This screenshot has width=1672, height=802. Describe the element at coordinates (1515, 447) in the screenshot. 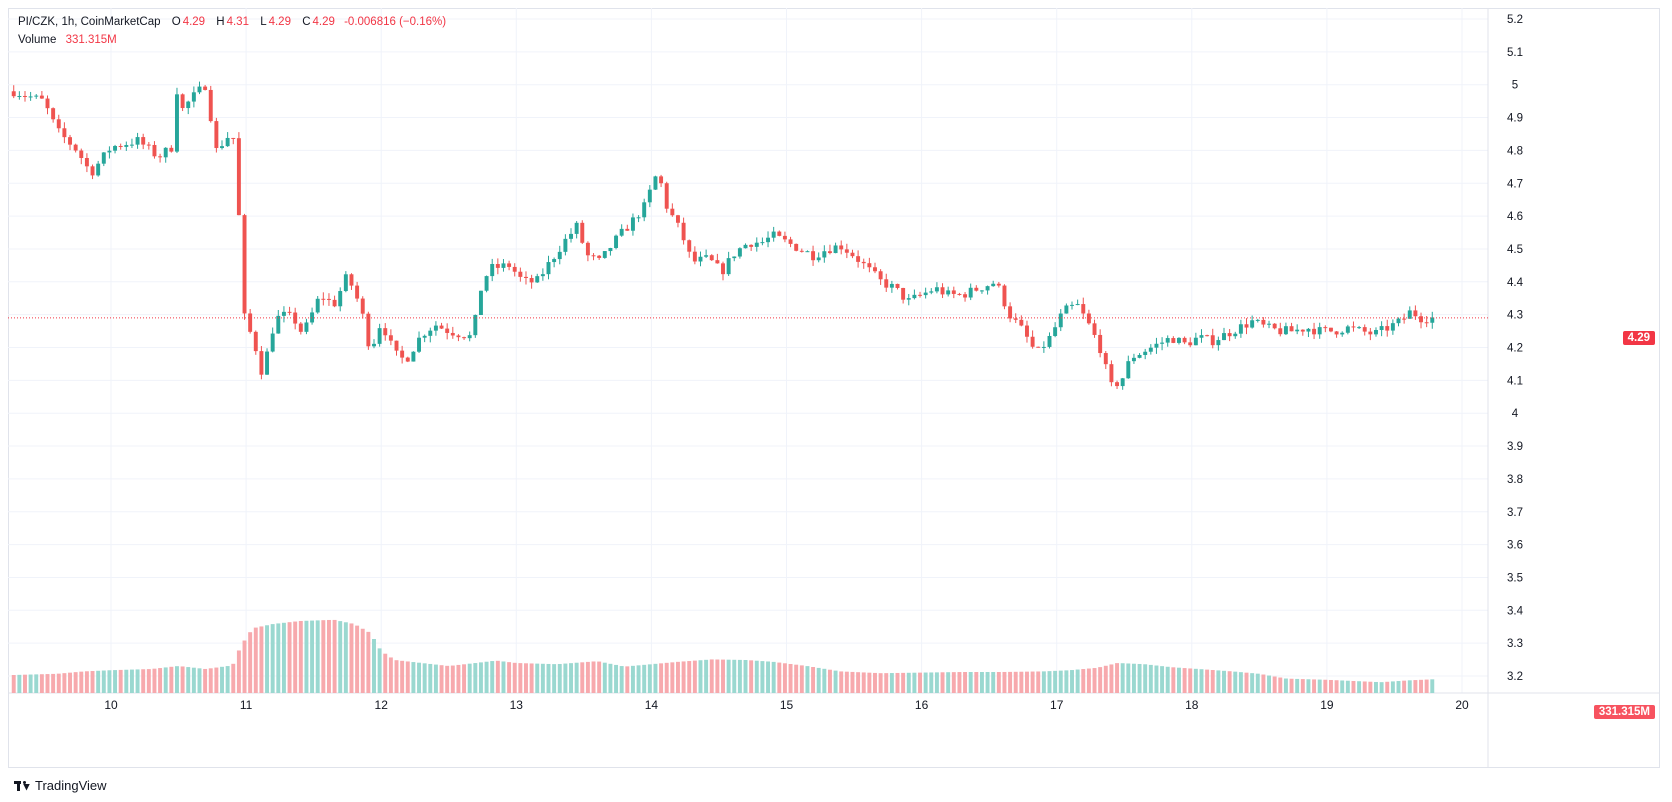

I see `y-tick-label: 3.9` at that location.